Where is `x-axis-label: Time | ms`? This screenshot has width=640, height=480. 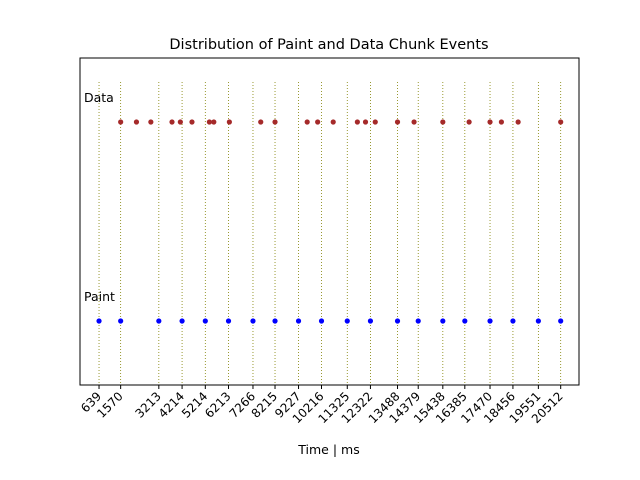 x-axis-label: Time | ms is located at coordinates (328, 449).